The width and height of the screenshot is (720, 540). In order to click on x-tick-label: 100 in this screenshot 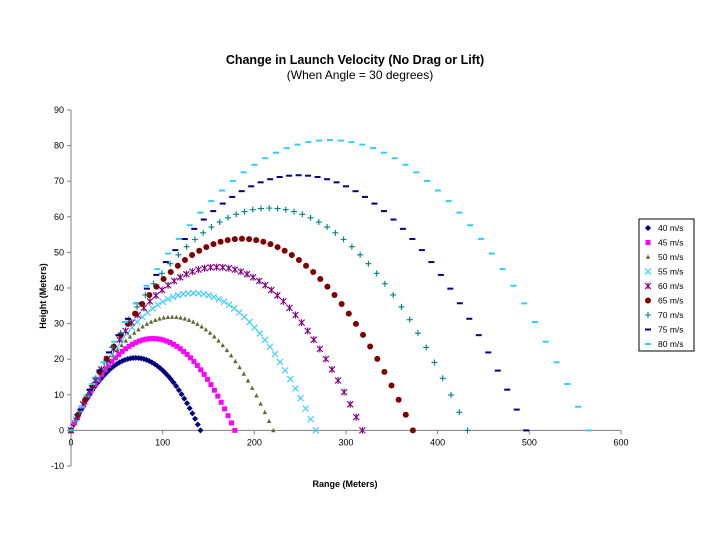, I will do `click(162, 442)`.